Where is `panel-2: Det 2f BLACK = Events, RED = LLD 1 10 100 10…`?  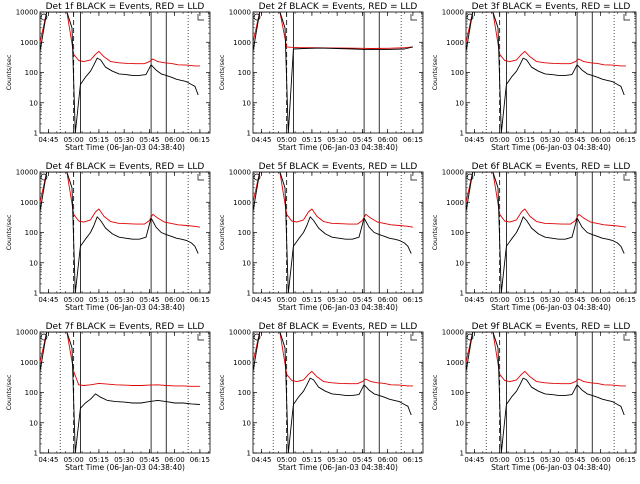 panel-2: Det 2f BLACK = Events, RED = LLD 1 10 100 10… is located at coordinates (321, 77).